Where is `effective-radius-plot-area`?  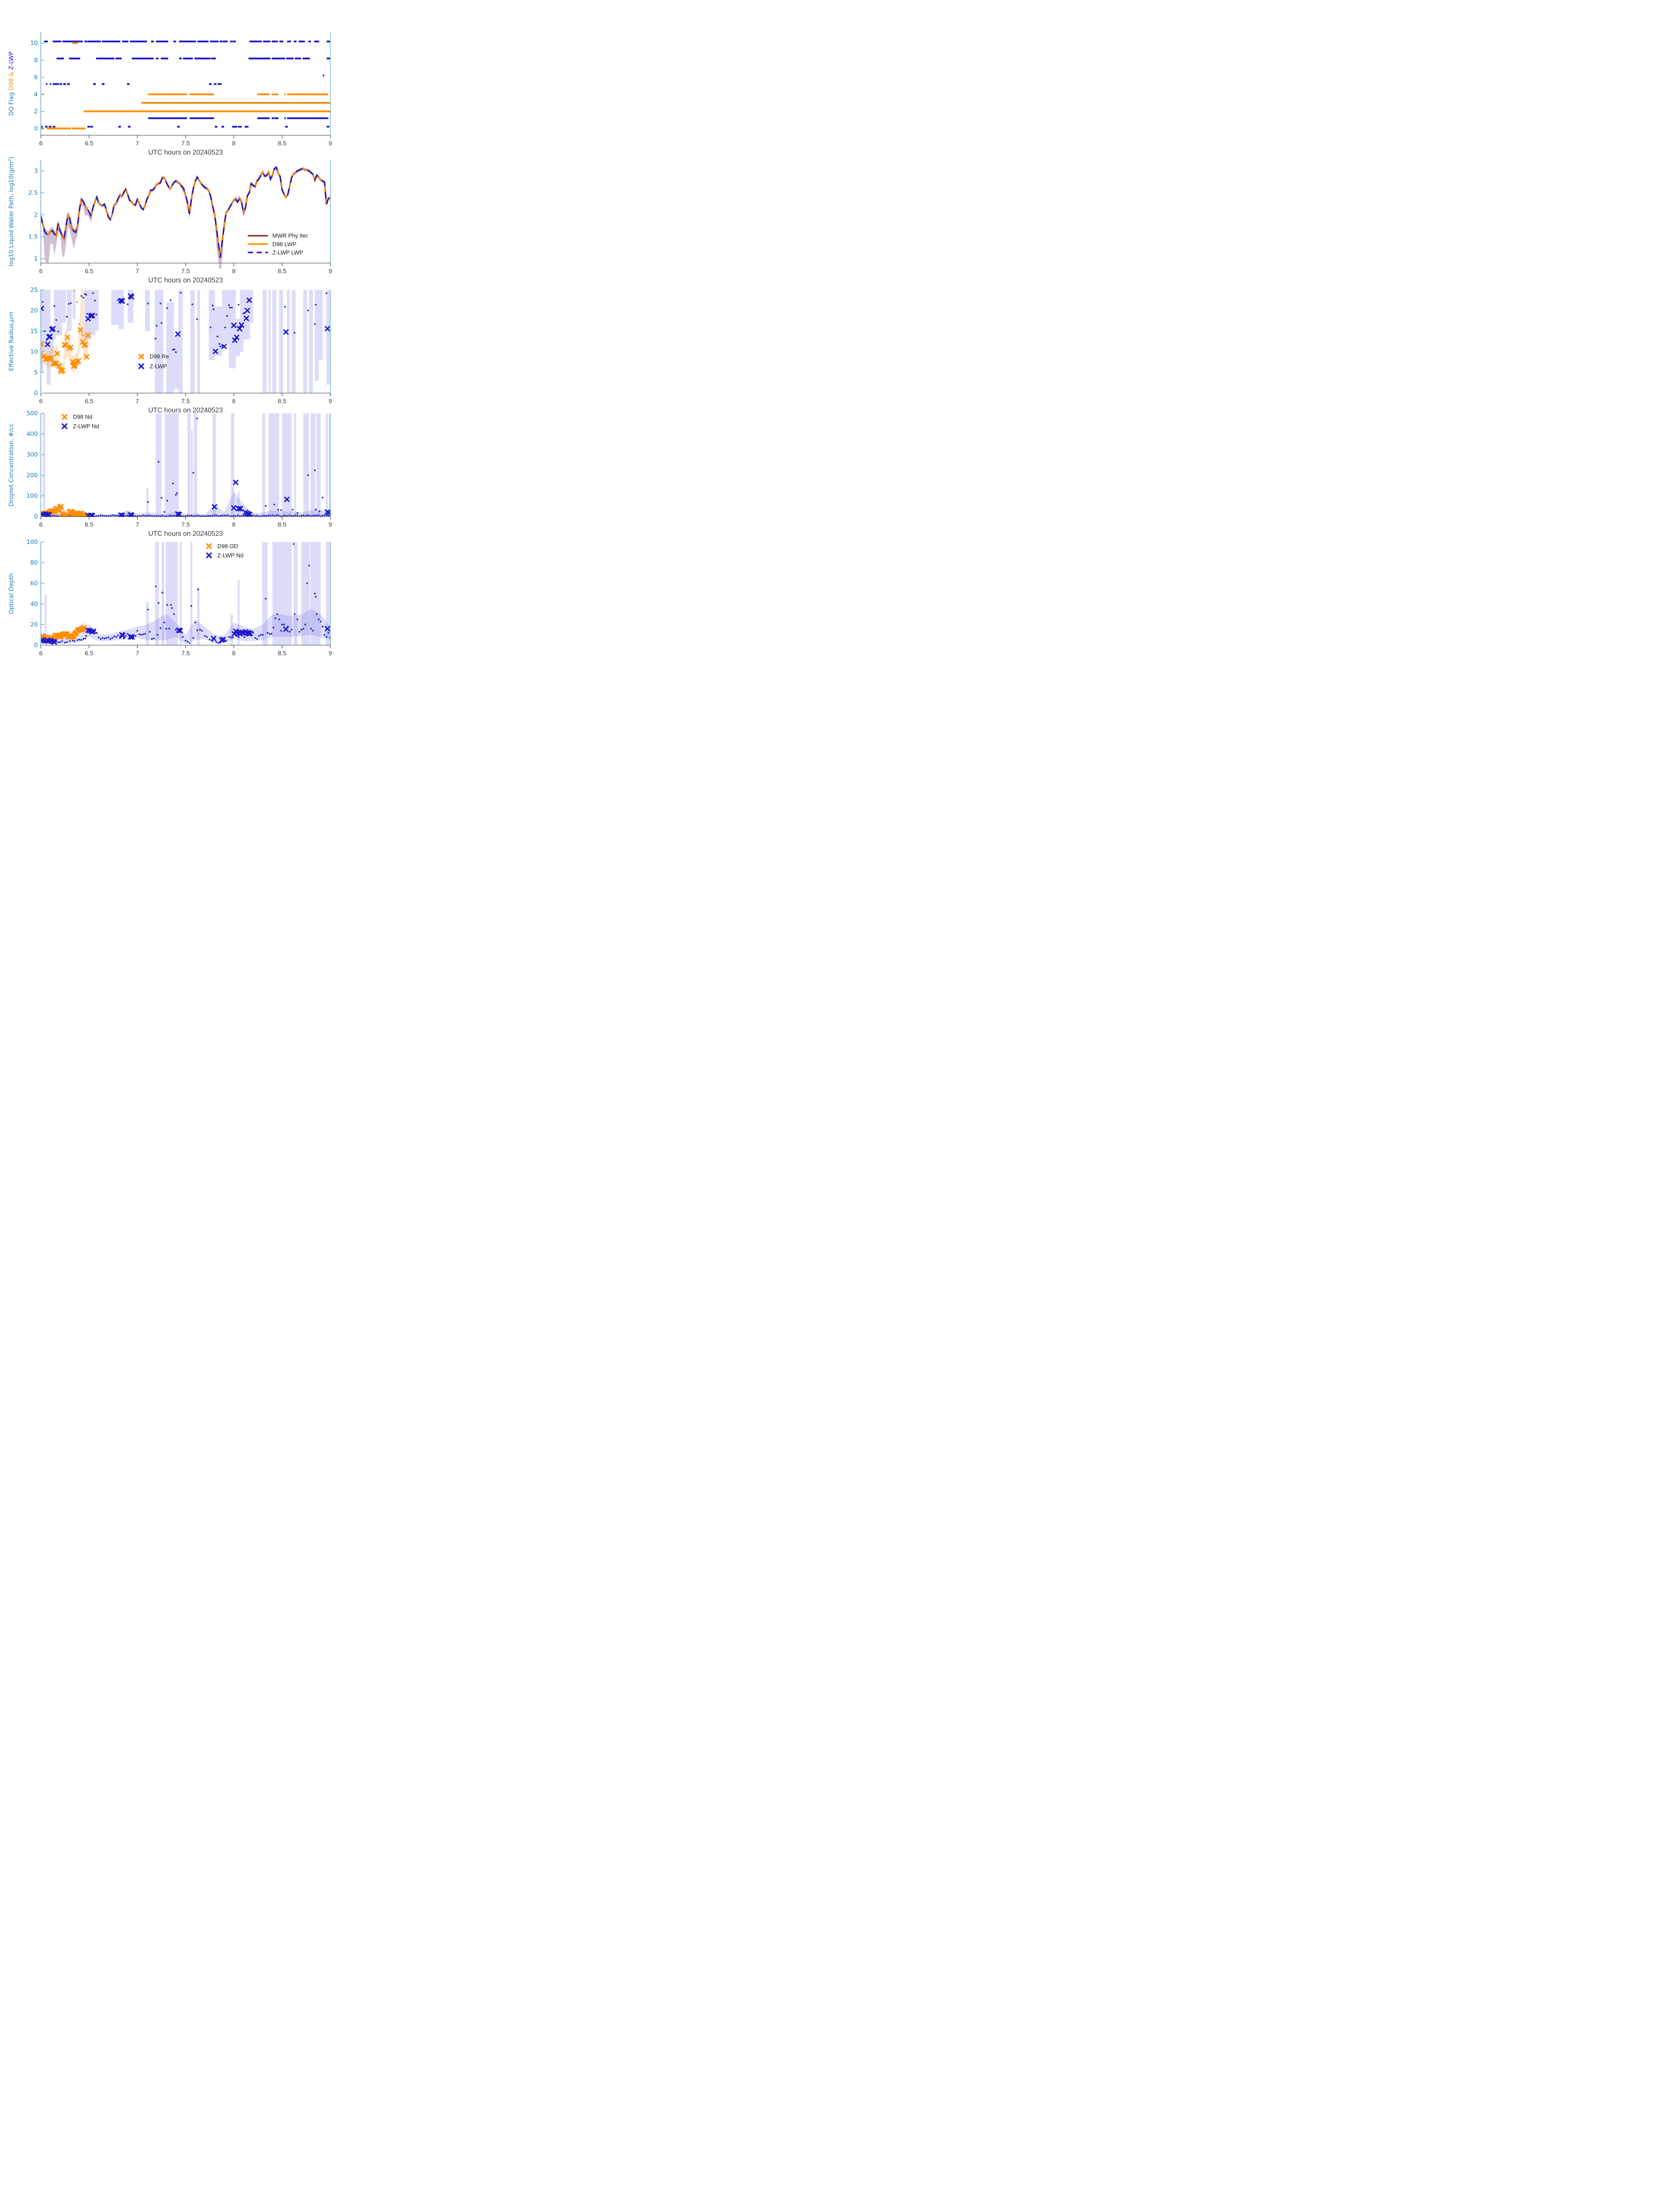 effective-radius-plot-area is located at coordinates (185, 341).